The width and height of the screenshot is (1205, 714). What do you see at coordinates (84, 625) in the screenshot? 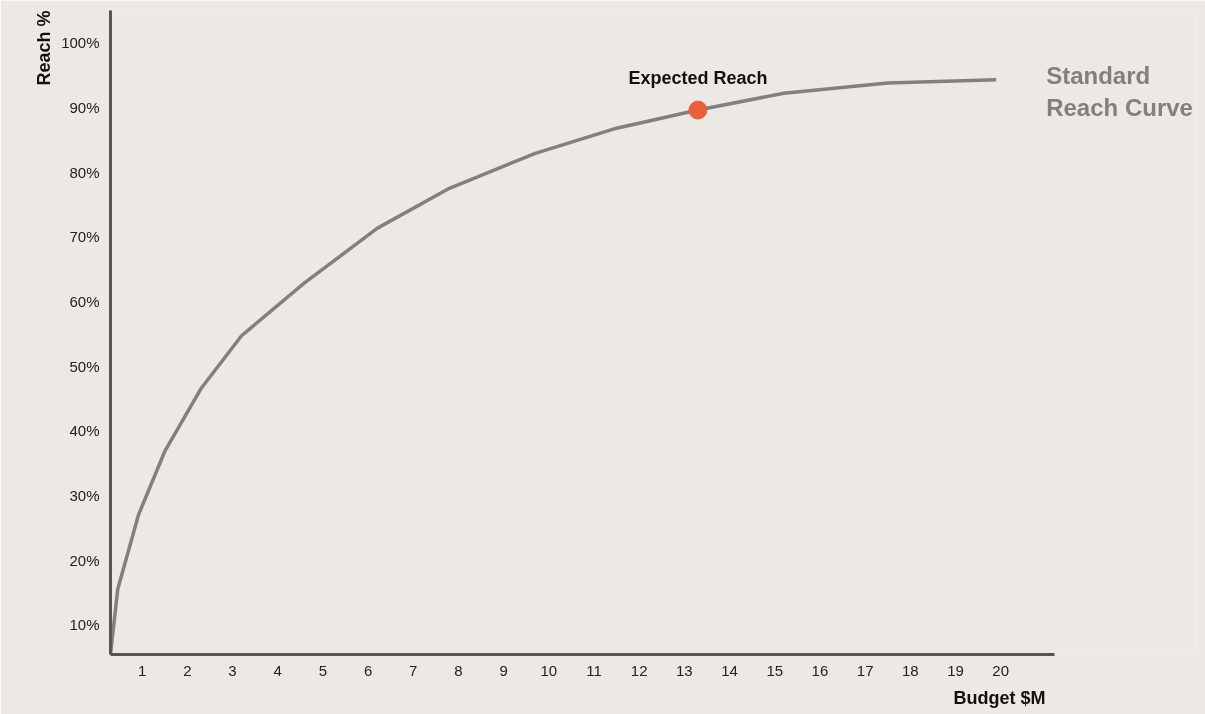
I see `y-tick-label: 10%` at bounding box center [84, 625].